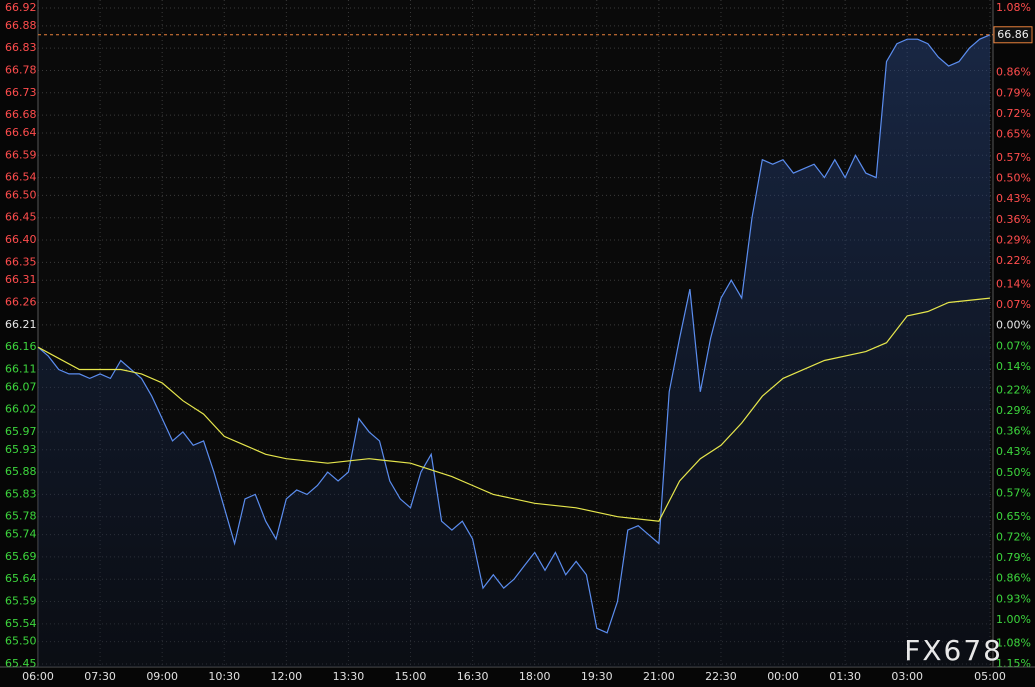  Describe the element at coordinates (21, 154) in the screenshot. I see `y-tick-label: 66.59` at that location.